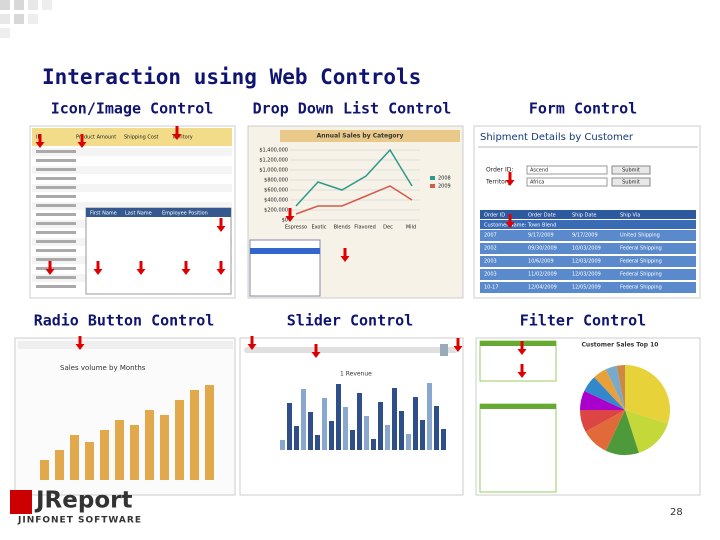  What do you see at coordinates (584, 216) in the screenshot?
I see `header-cell: Ship Date` at bounding box center [584, 216].